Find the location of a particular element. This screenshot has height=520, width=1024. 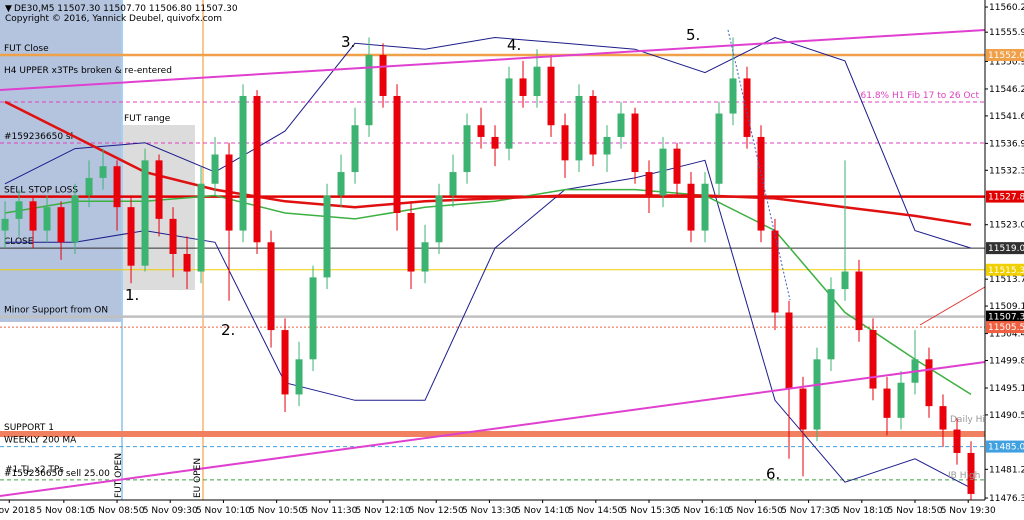

level-name: SELL STOP LOSS is located at coordinates (41, 191).